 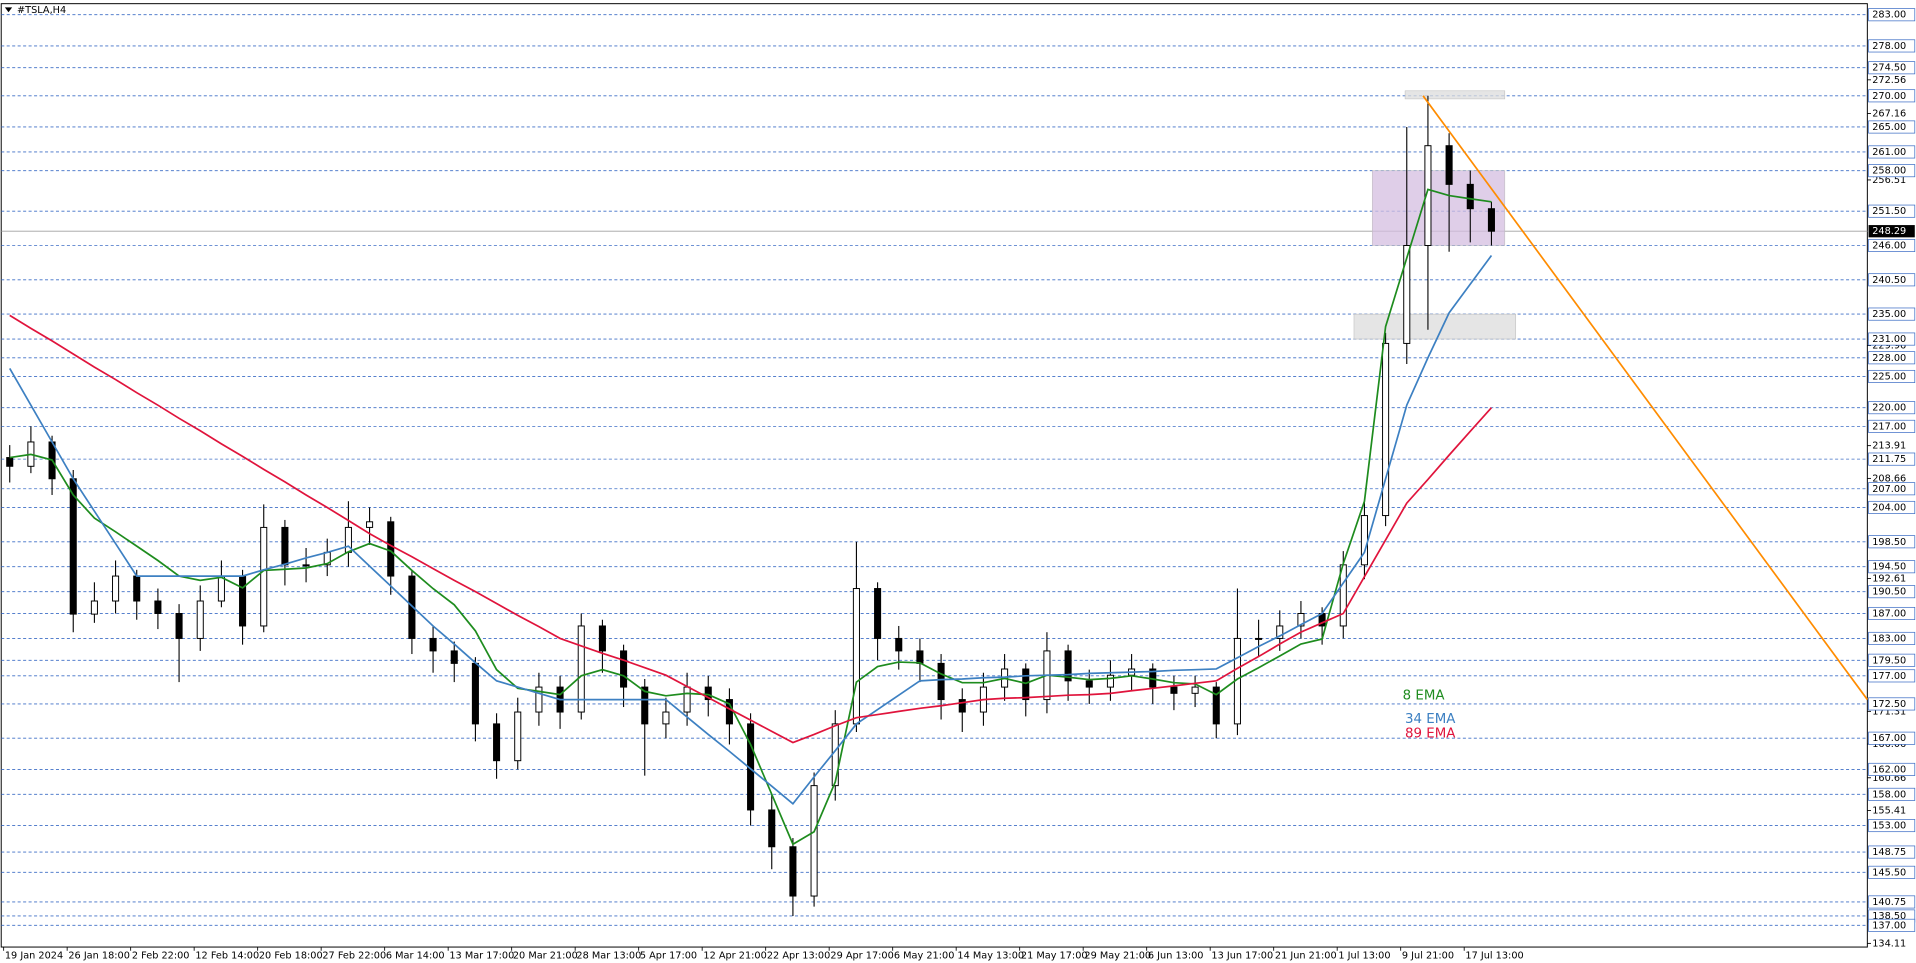 What do you see at coordinates (1889, 872) in the screenshot?
I see `level-label: 145.50` at bounding box center [1889, 872].